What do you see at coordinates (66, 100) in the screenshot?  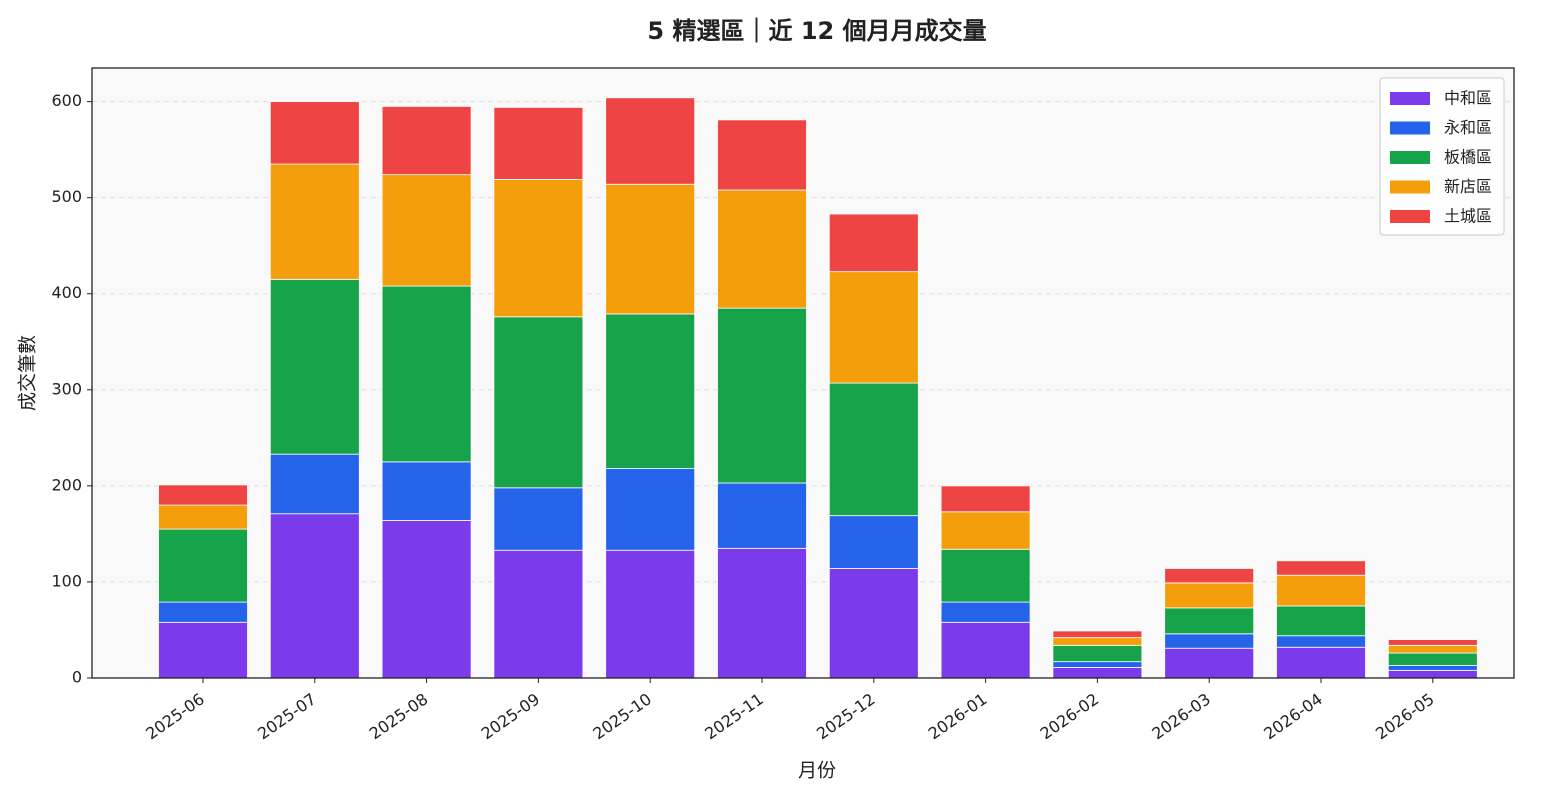 I see `y-tick-label: 600` at bounding box center [66, 100].